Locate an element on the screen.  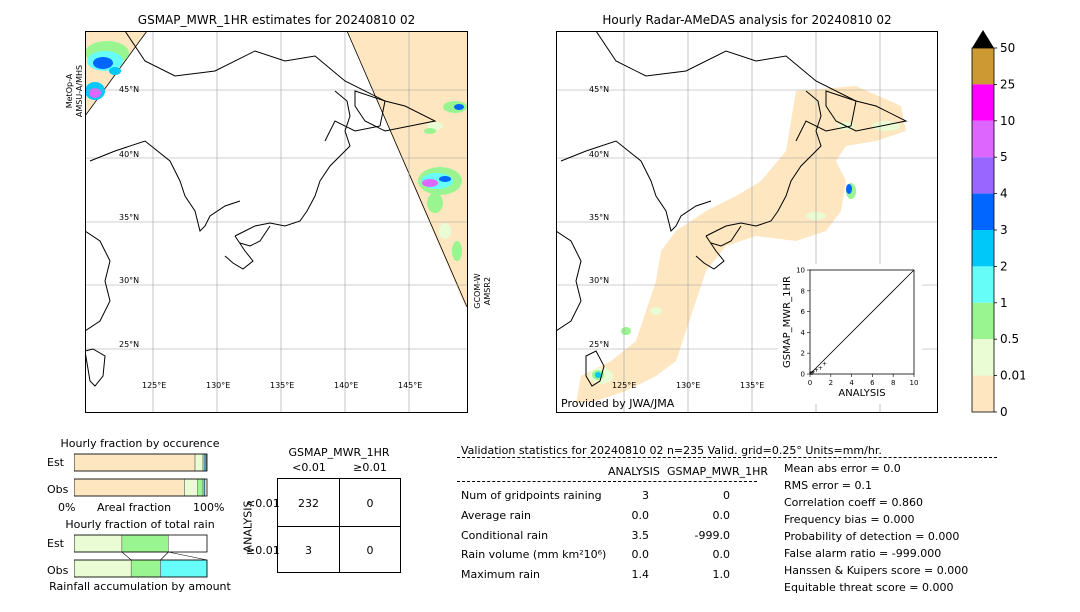
colorbar-canvas: 50 25 10 5 4 3 2 1 0.5 0.01 0 is located at coordinates (999, 224).